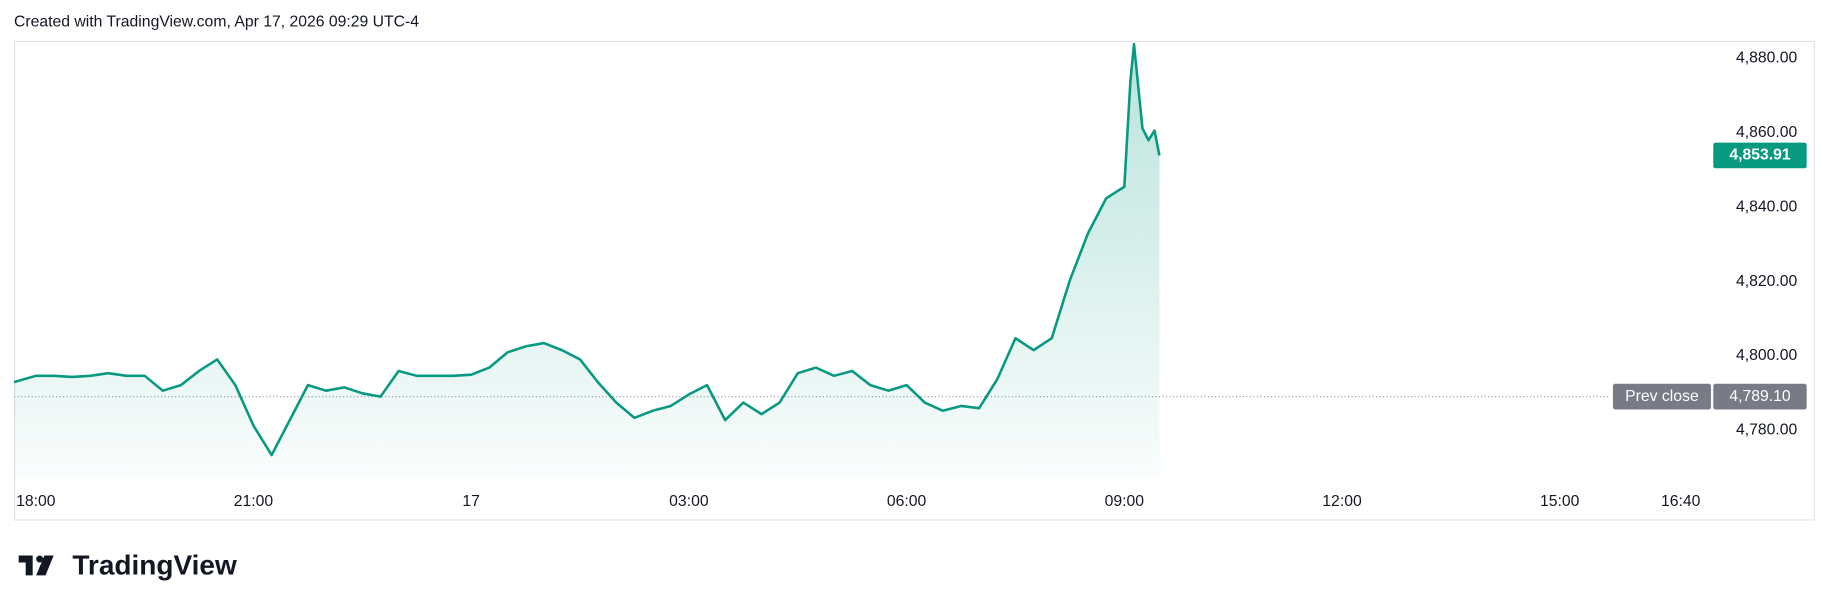 This screenshot has height=611, width=1830. Describe the element at coordinates (1125, 501) in the screenshot. I see `x-tick-label: 09:00` at that location.